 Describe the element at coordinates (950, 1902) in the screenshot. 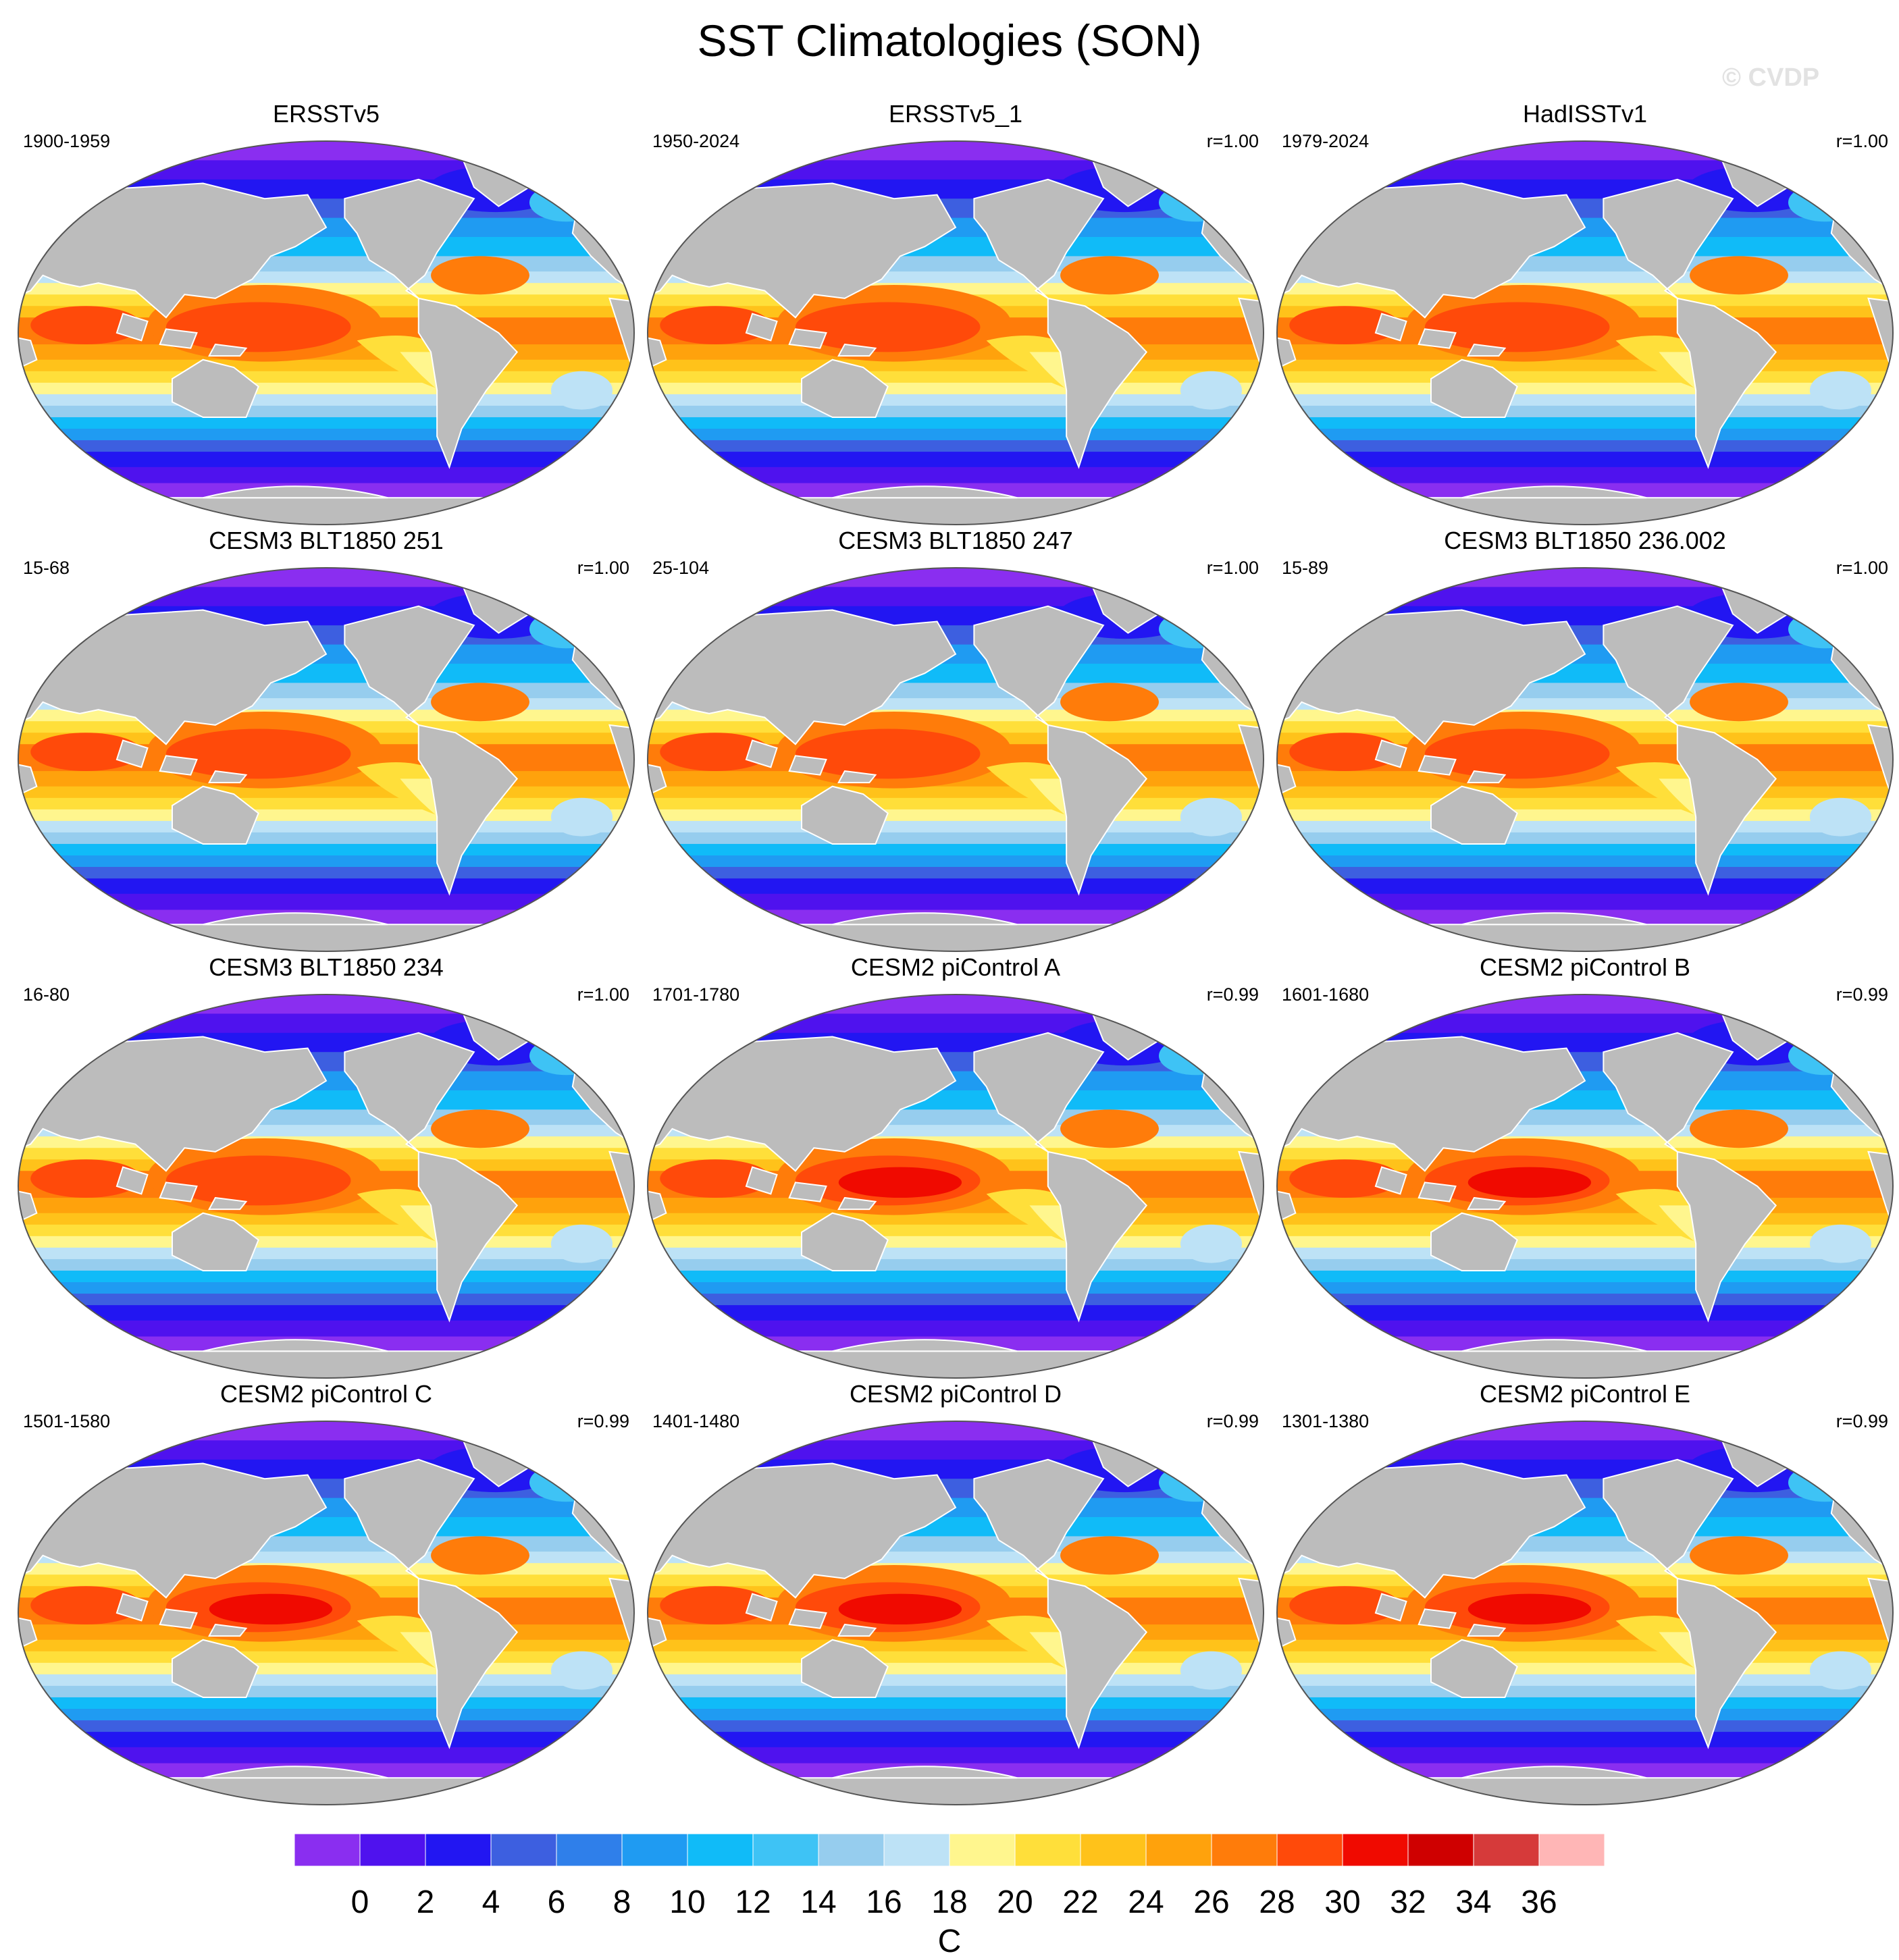

I see `colorbar-tick-label: 18` at that location.